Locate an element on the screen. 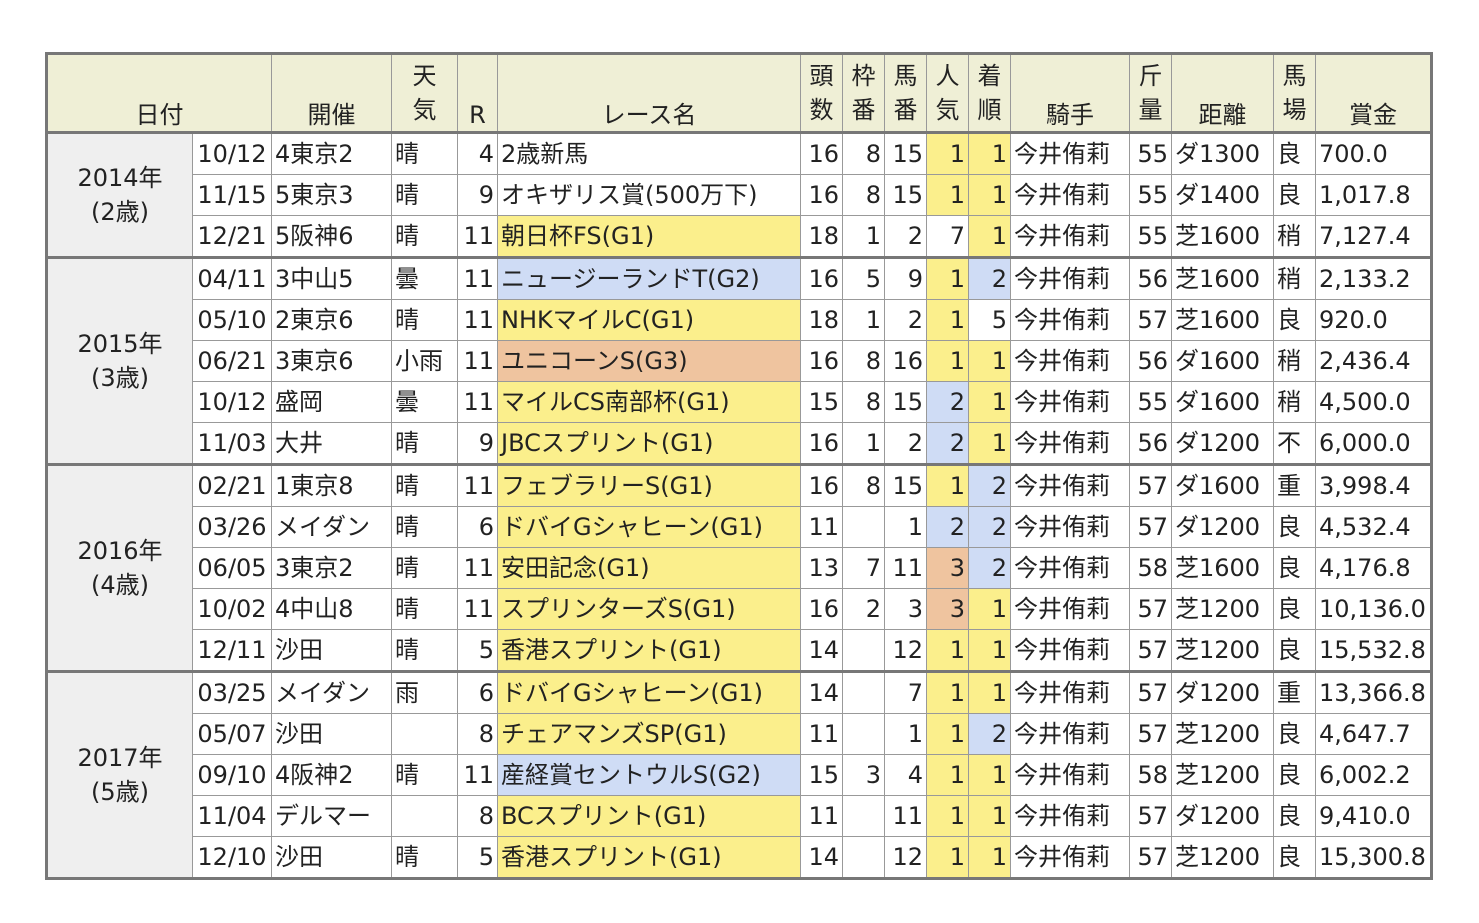 This screenshot has width=1479, height=923. header-distance: 距離 is located at coordinates (1222, 93).